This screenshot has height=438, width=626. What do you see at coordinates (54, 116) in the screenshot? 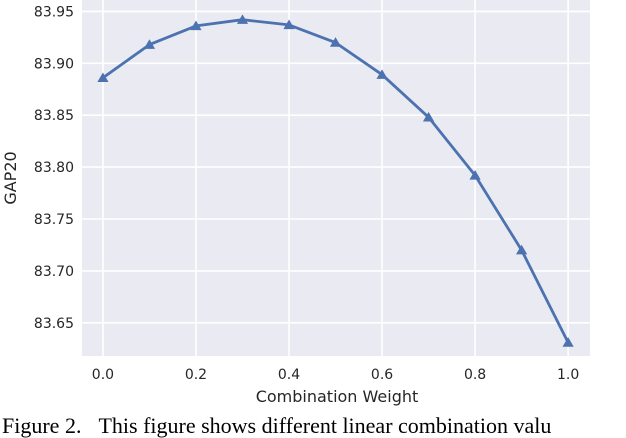
I see `y-tick-label: 83.85` at bounding box center [54, 116].